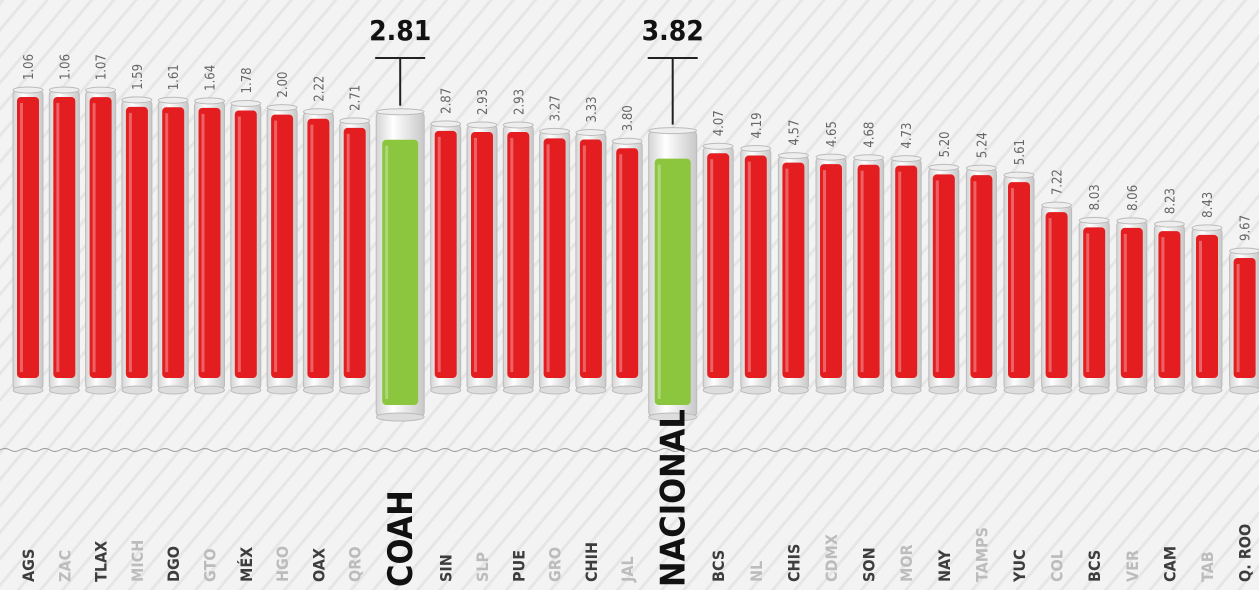 The width and height of the screenshot is (1259, 590). Describe the element at coordinates (355, 564) in the screenshot. I see `category-label: QRO` at that location.